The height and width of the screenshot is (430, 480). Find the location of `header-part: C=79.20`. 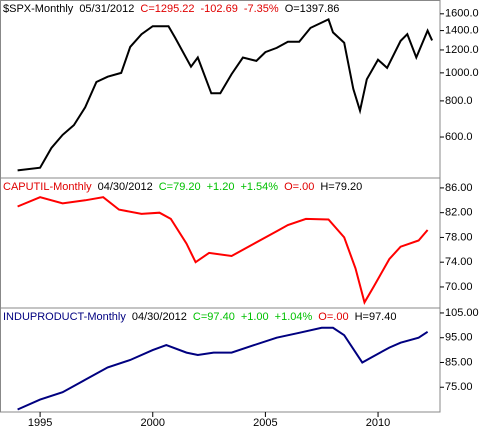

header-part: C=79.20 is located at coordinates (180, 187).